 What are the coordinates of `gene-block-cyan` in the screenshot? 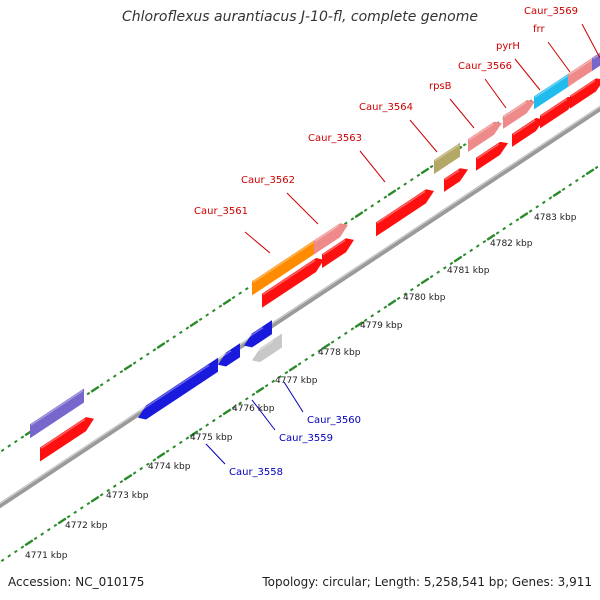 It's located at (552, 91).